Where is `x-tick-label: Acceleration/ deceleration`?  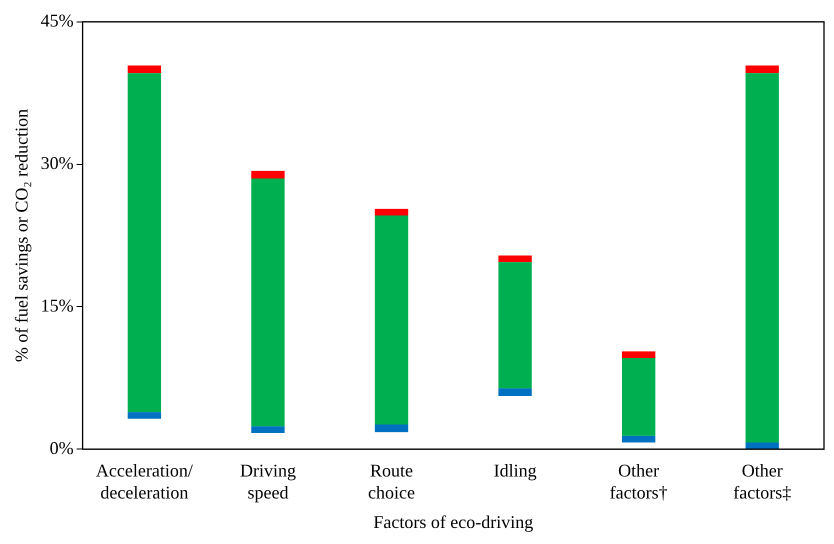 x-tick-label: Acceleration/ deceleration is located at coordinates (144, 481).